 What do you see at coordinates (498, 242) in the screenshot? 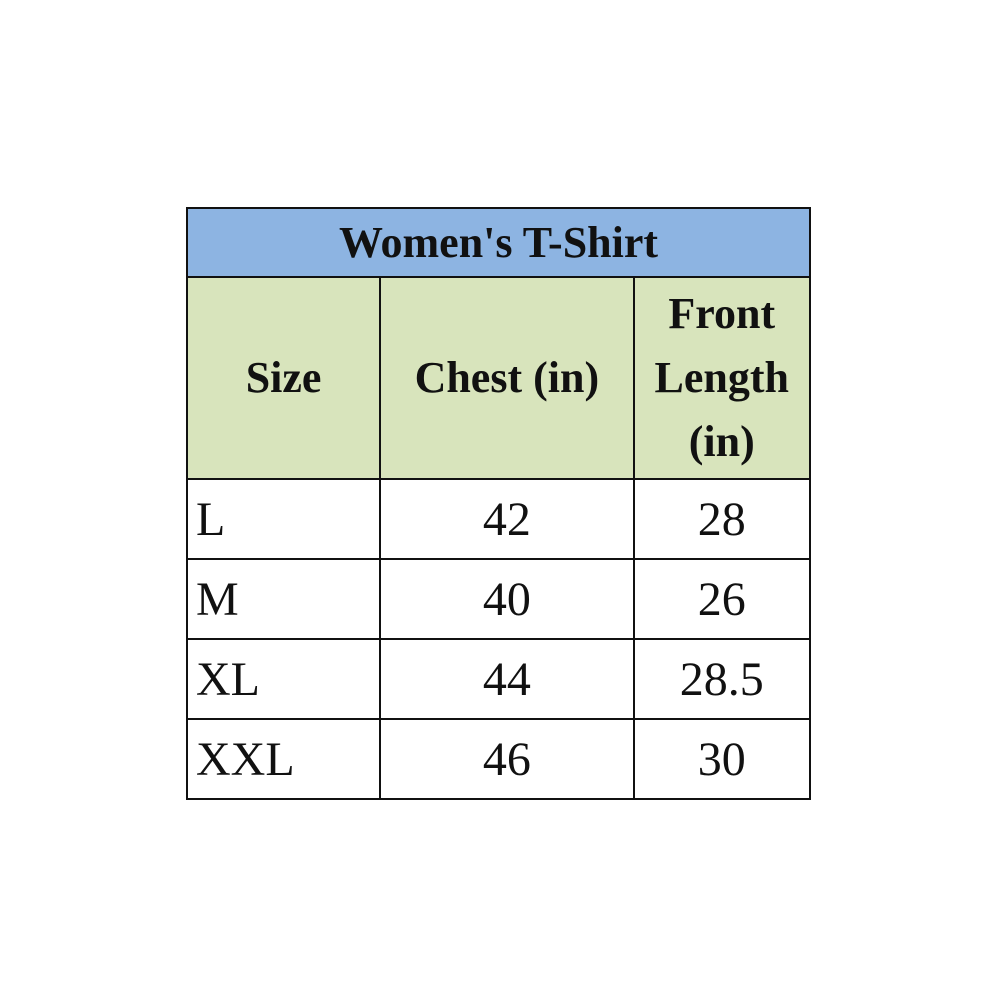
I see `table-title: Women's T-Shirt` at bounding box center [498, 242].